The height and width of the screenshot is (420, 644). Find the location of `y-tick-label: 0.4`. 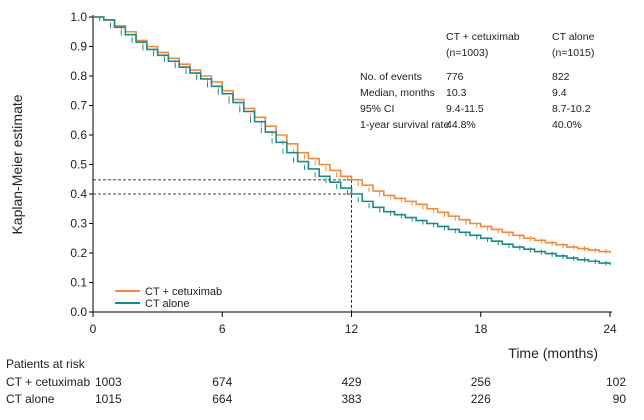

y-tick-label: 0.4 is located at coordinates (78, 194).